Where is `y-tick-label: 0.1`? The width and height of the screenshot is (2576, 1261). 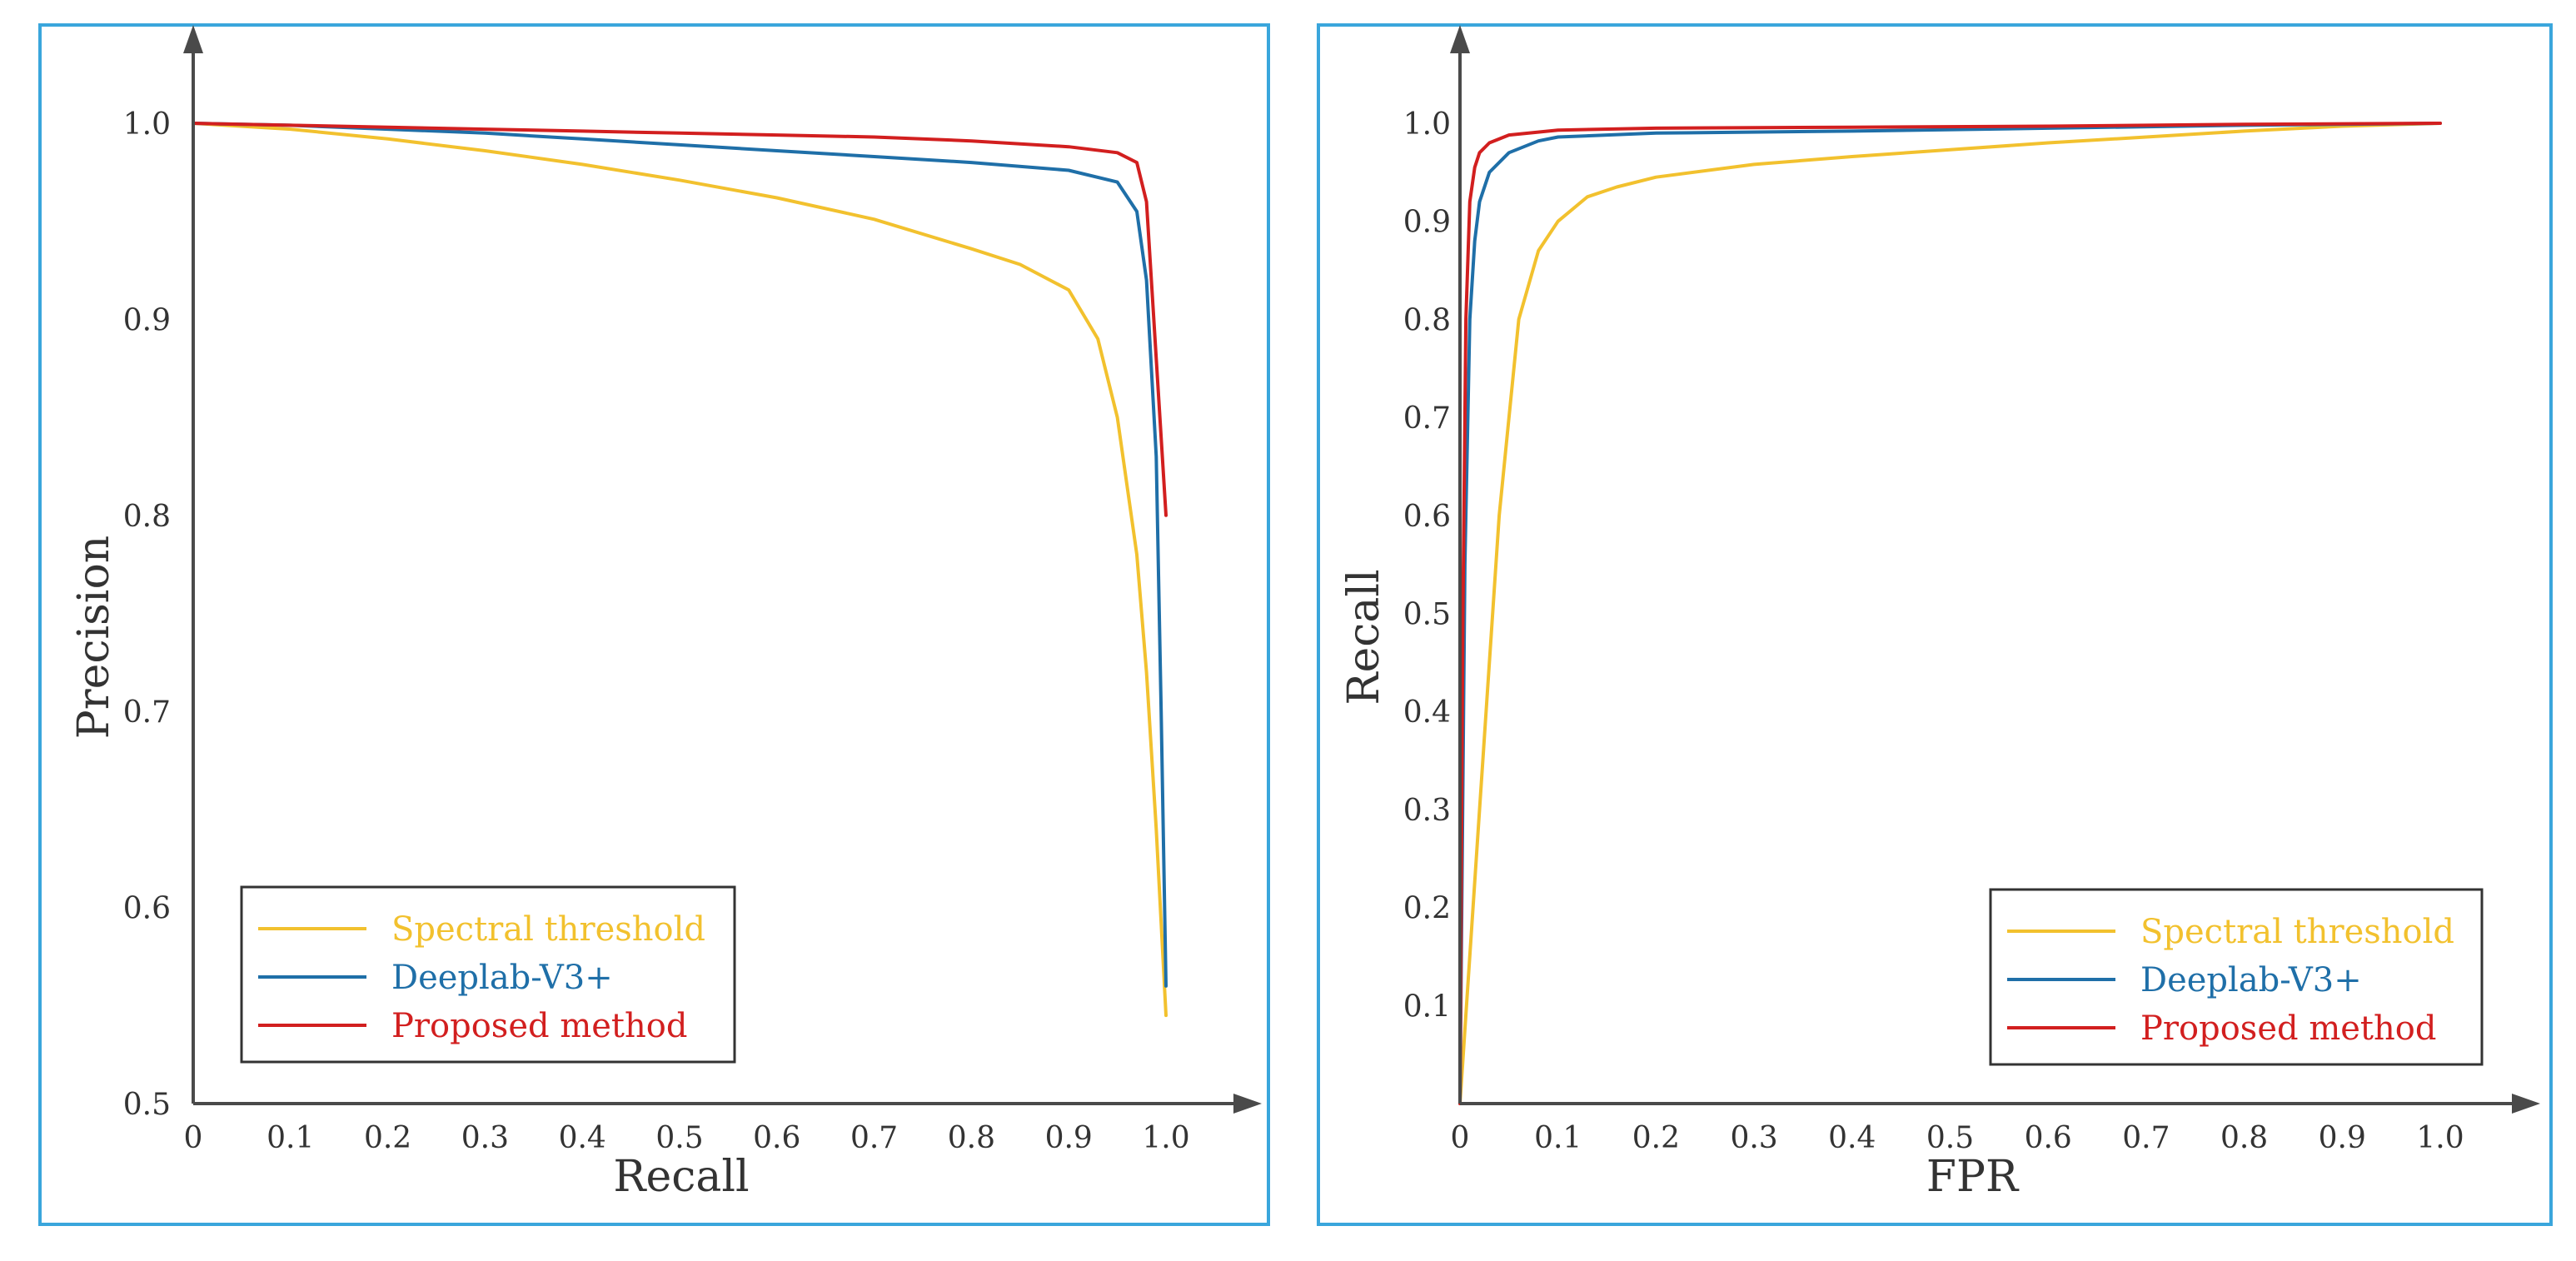
y-tick-label: 0.1 is located at coordinates (1427, 1006).